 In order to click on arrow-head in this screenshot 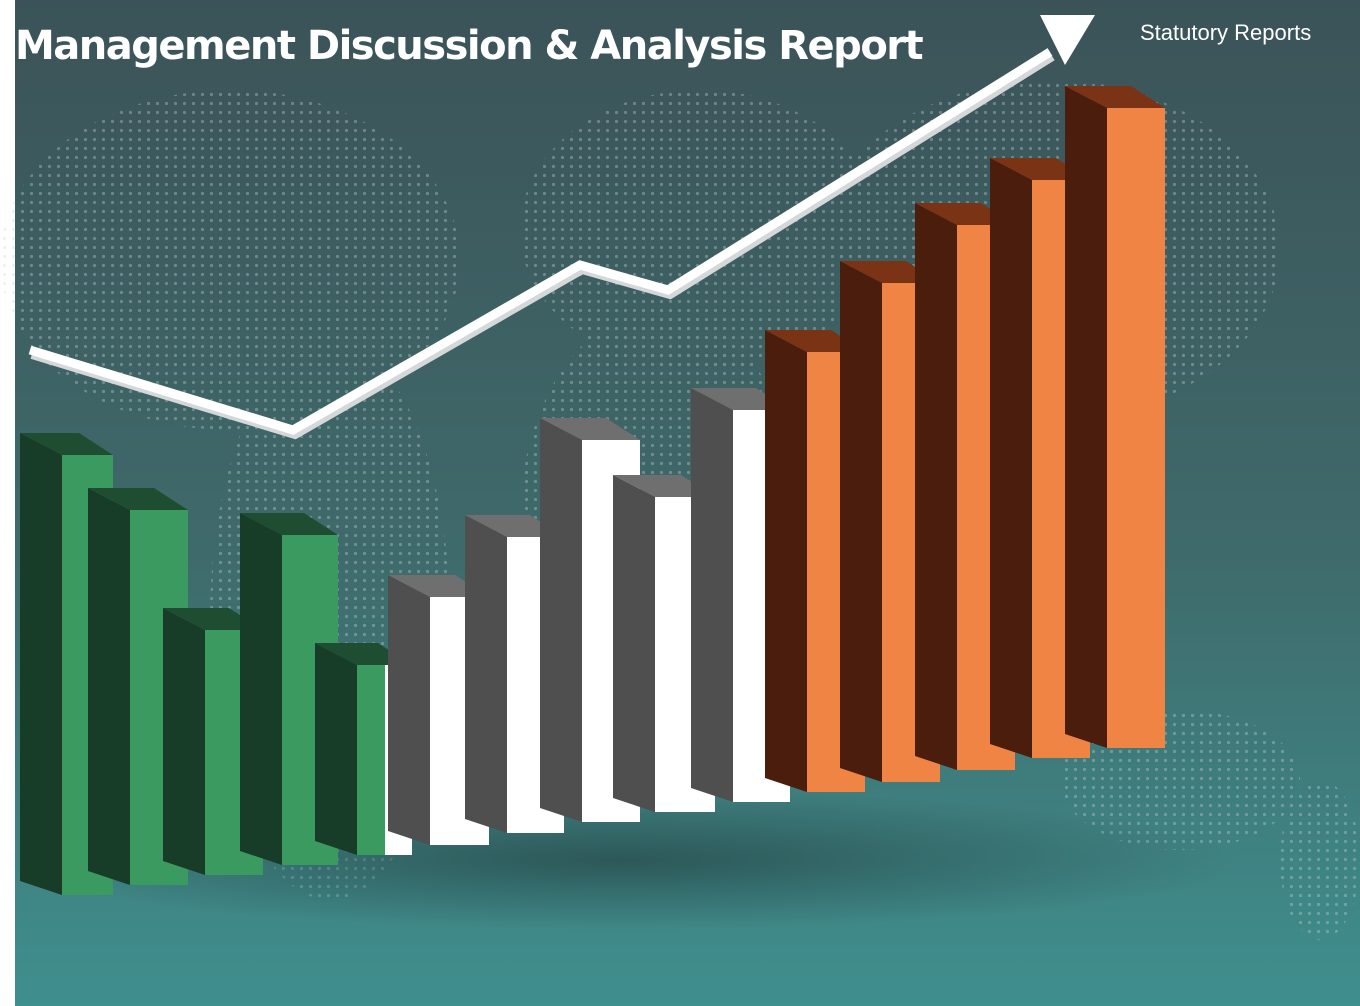, I will do `click(1067, 40)`.